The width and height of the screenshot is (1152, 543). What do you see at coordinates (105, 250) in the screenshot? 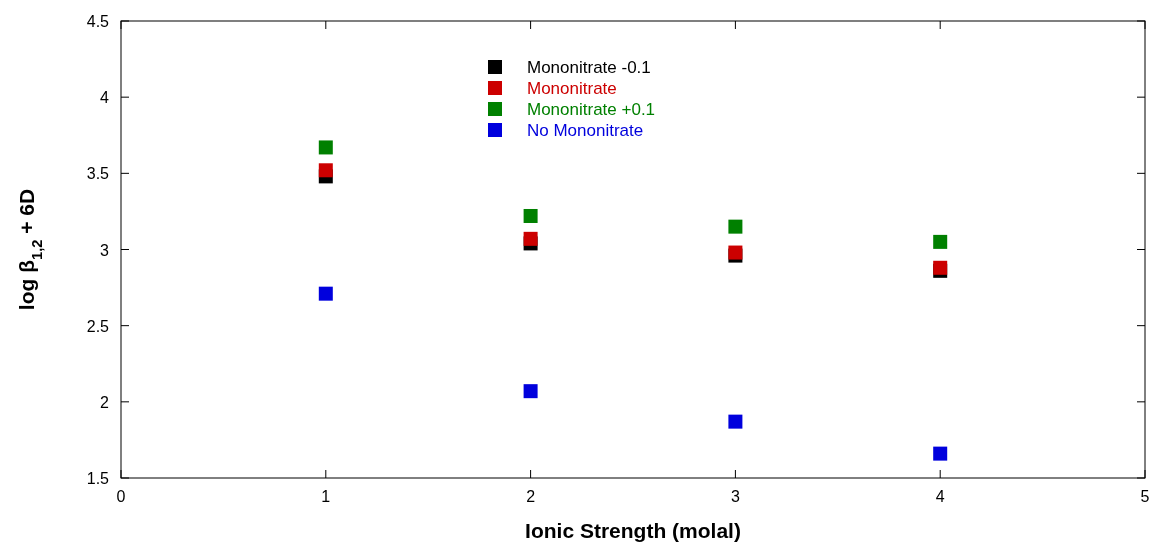
I see `y-tick-label: 3` at bounding box center [105, 250].